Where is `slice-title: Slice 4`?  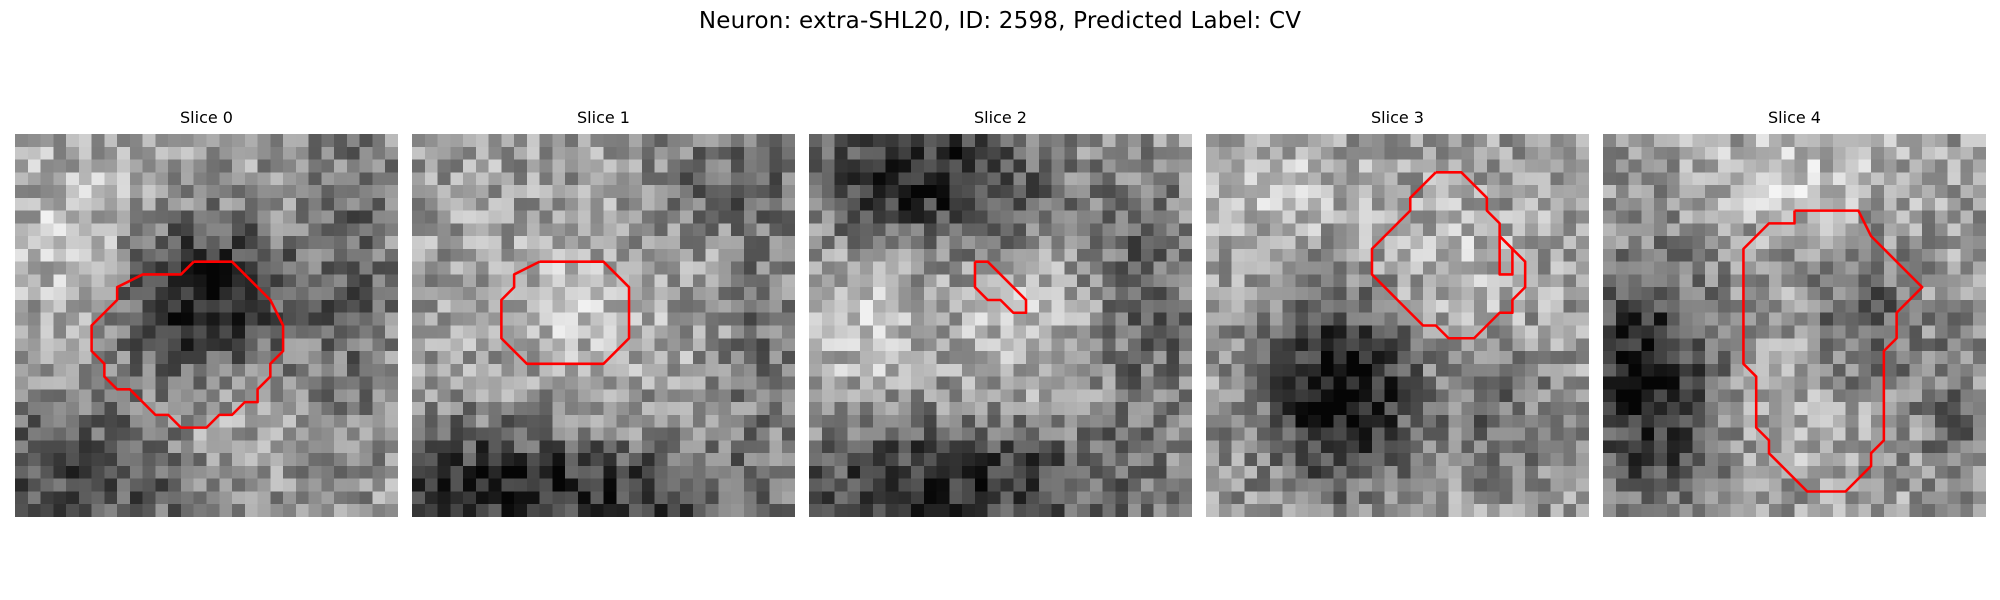
slice-title: Slice 4 is located at coordinates (1794, 117).